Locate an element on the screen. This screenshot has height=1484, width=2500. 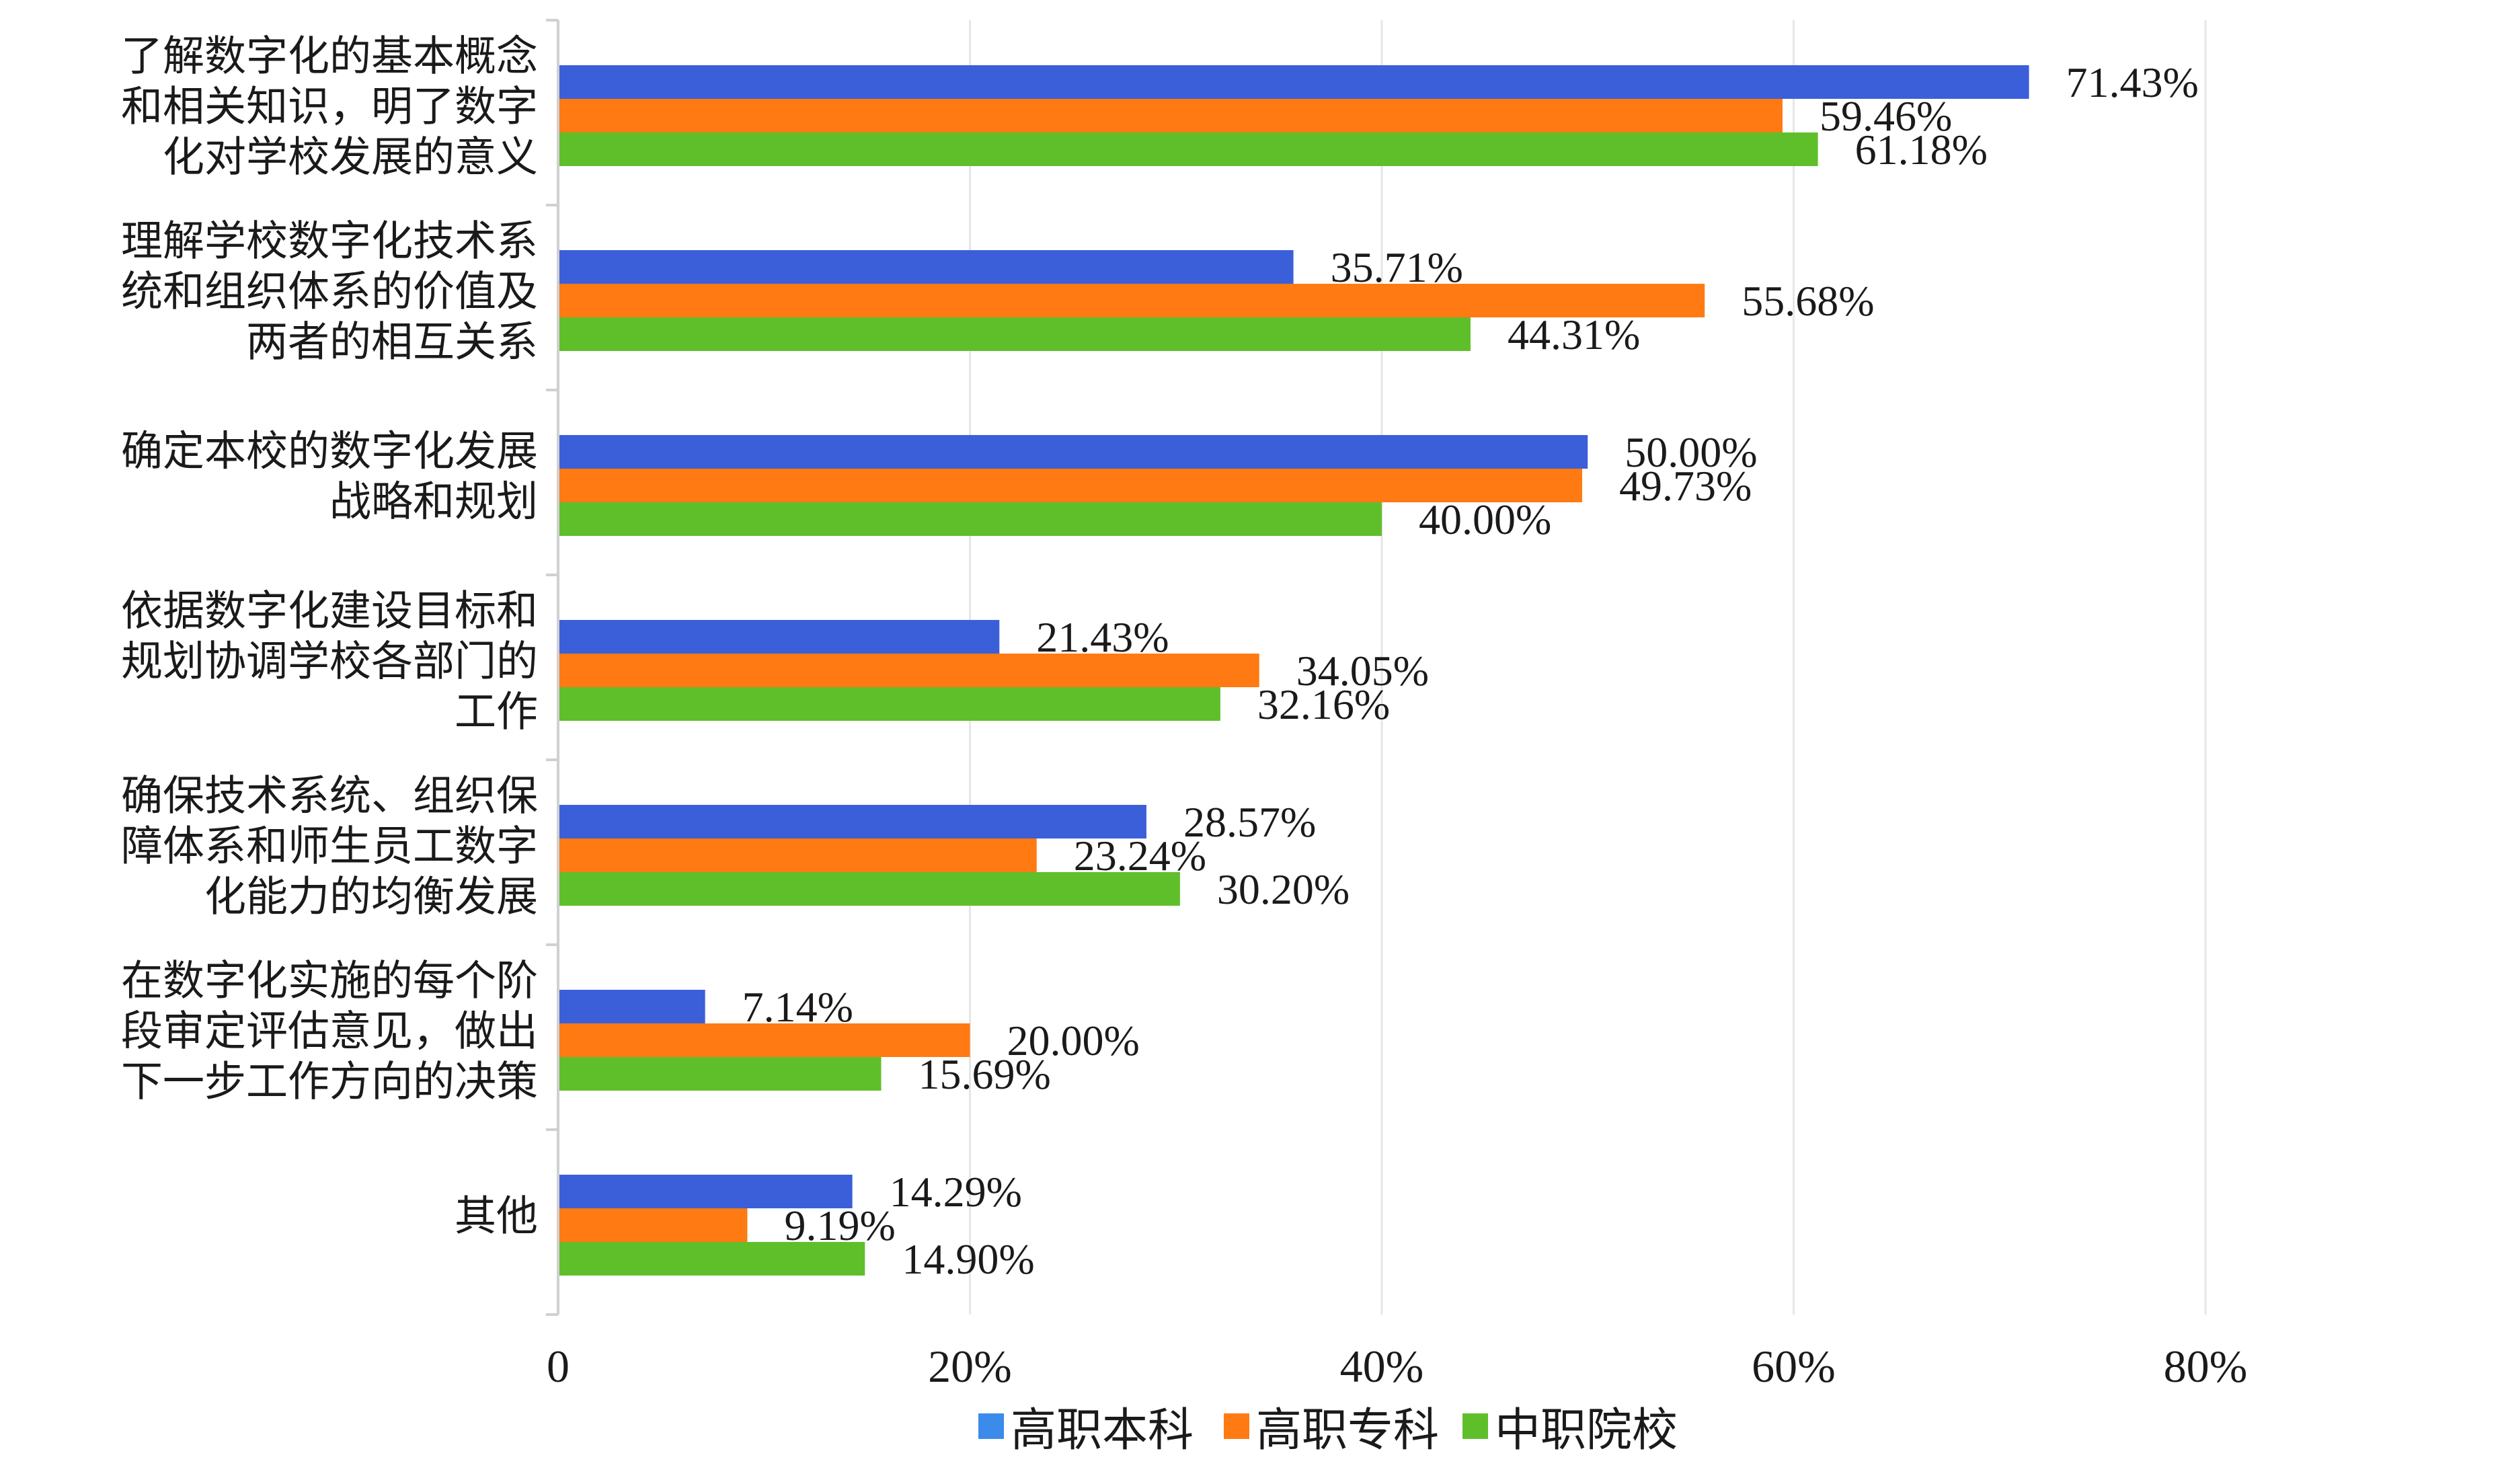
data-label: 23.24% is located at coordinates (1140, 856).